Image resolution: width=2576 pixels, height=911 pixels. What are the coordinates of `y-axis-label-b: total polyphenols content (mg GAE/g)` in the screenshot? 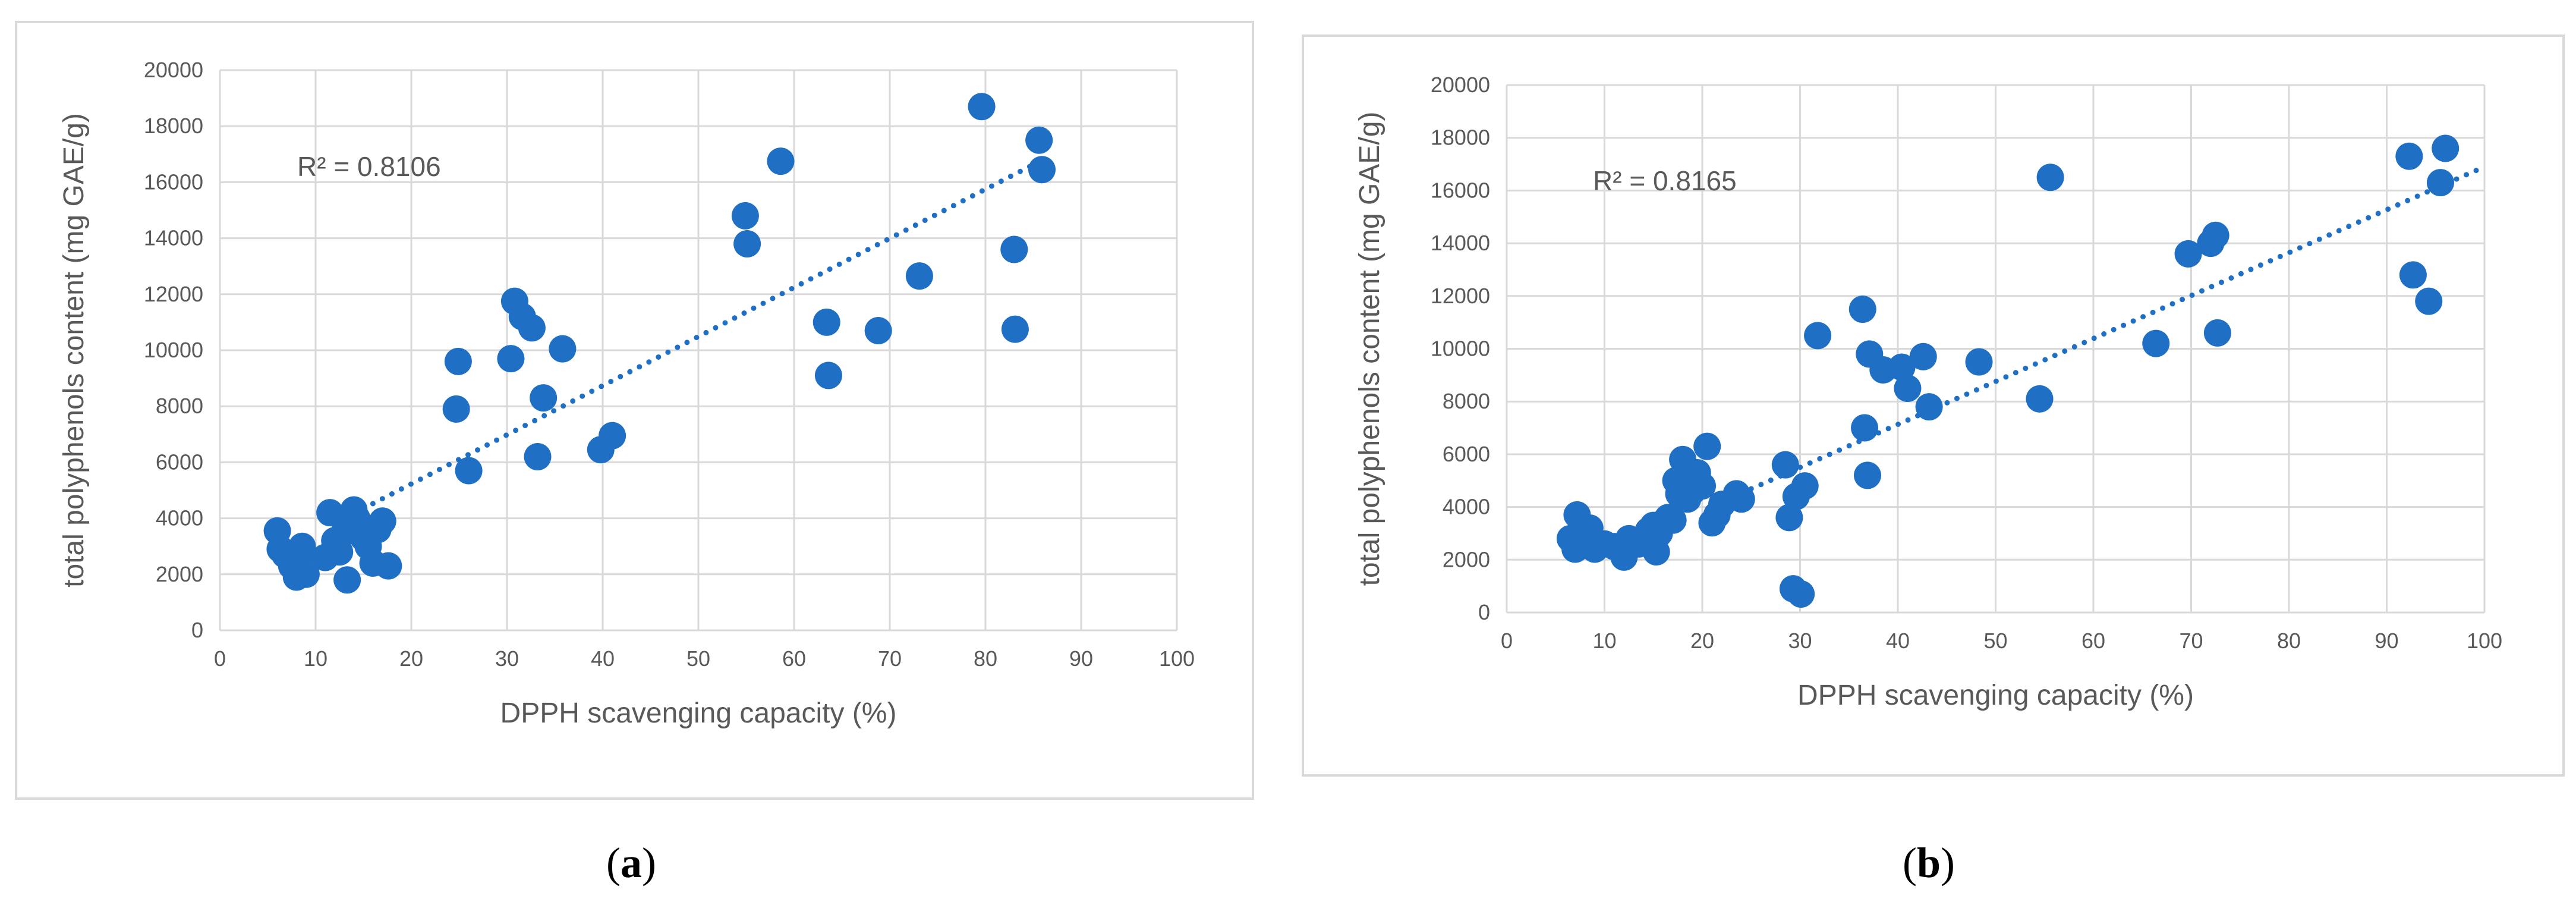 It's located at (1370, 349).